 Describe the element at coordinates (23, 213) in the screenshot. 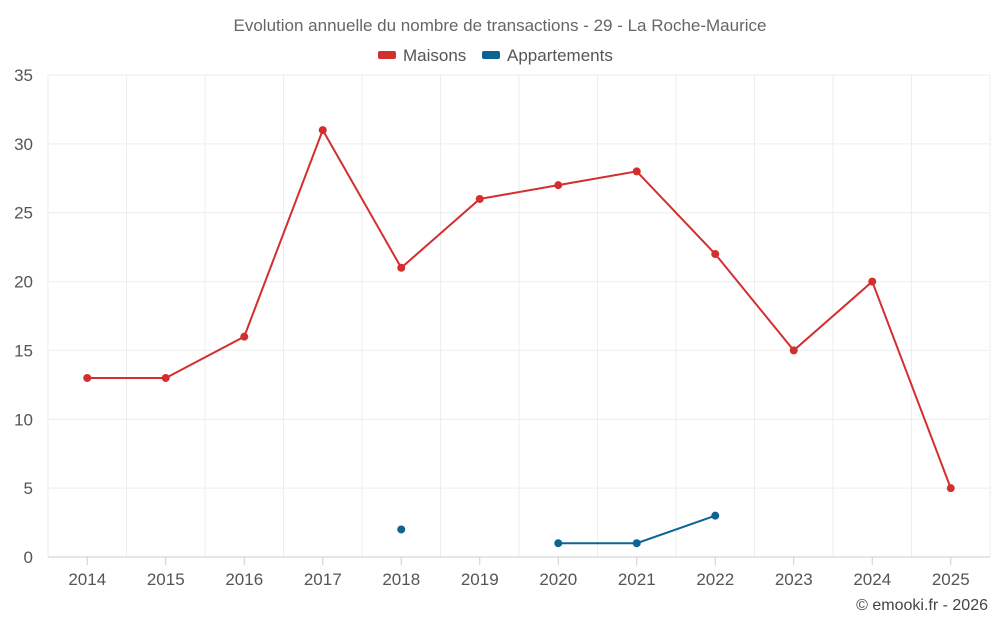

I see `y-tick-label: 25` at that location.